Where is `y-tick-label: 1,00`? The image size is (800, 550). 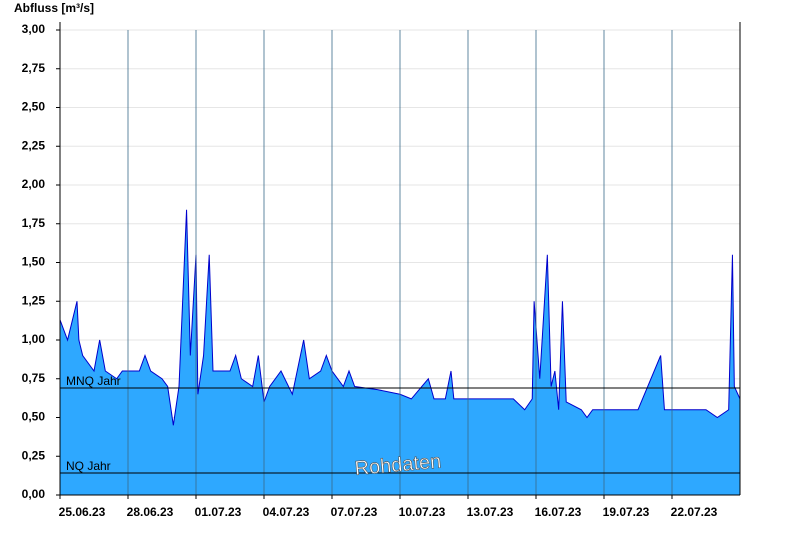
y-tick-label: 1,00 is located at coordinates (34, 339).